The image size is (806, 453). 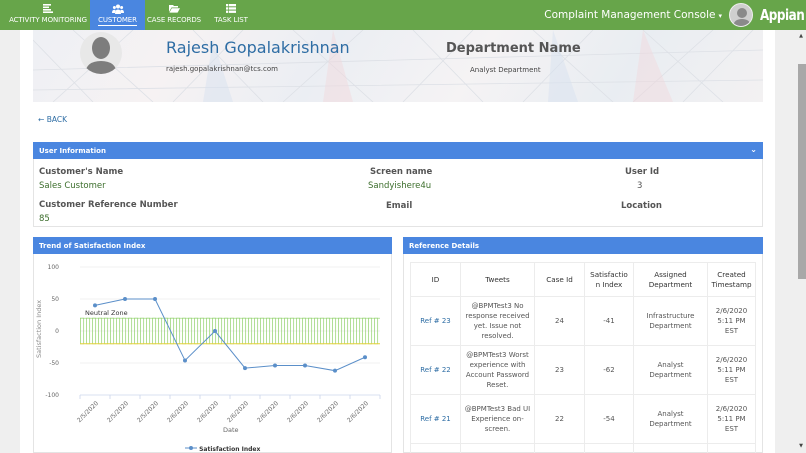 What do you see at coordinates (81, 172) in the screenshot?
I see `customer-name-label: Customer's Name` at bounding box center [81, 172].